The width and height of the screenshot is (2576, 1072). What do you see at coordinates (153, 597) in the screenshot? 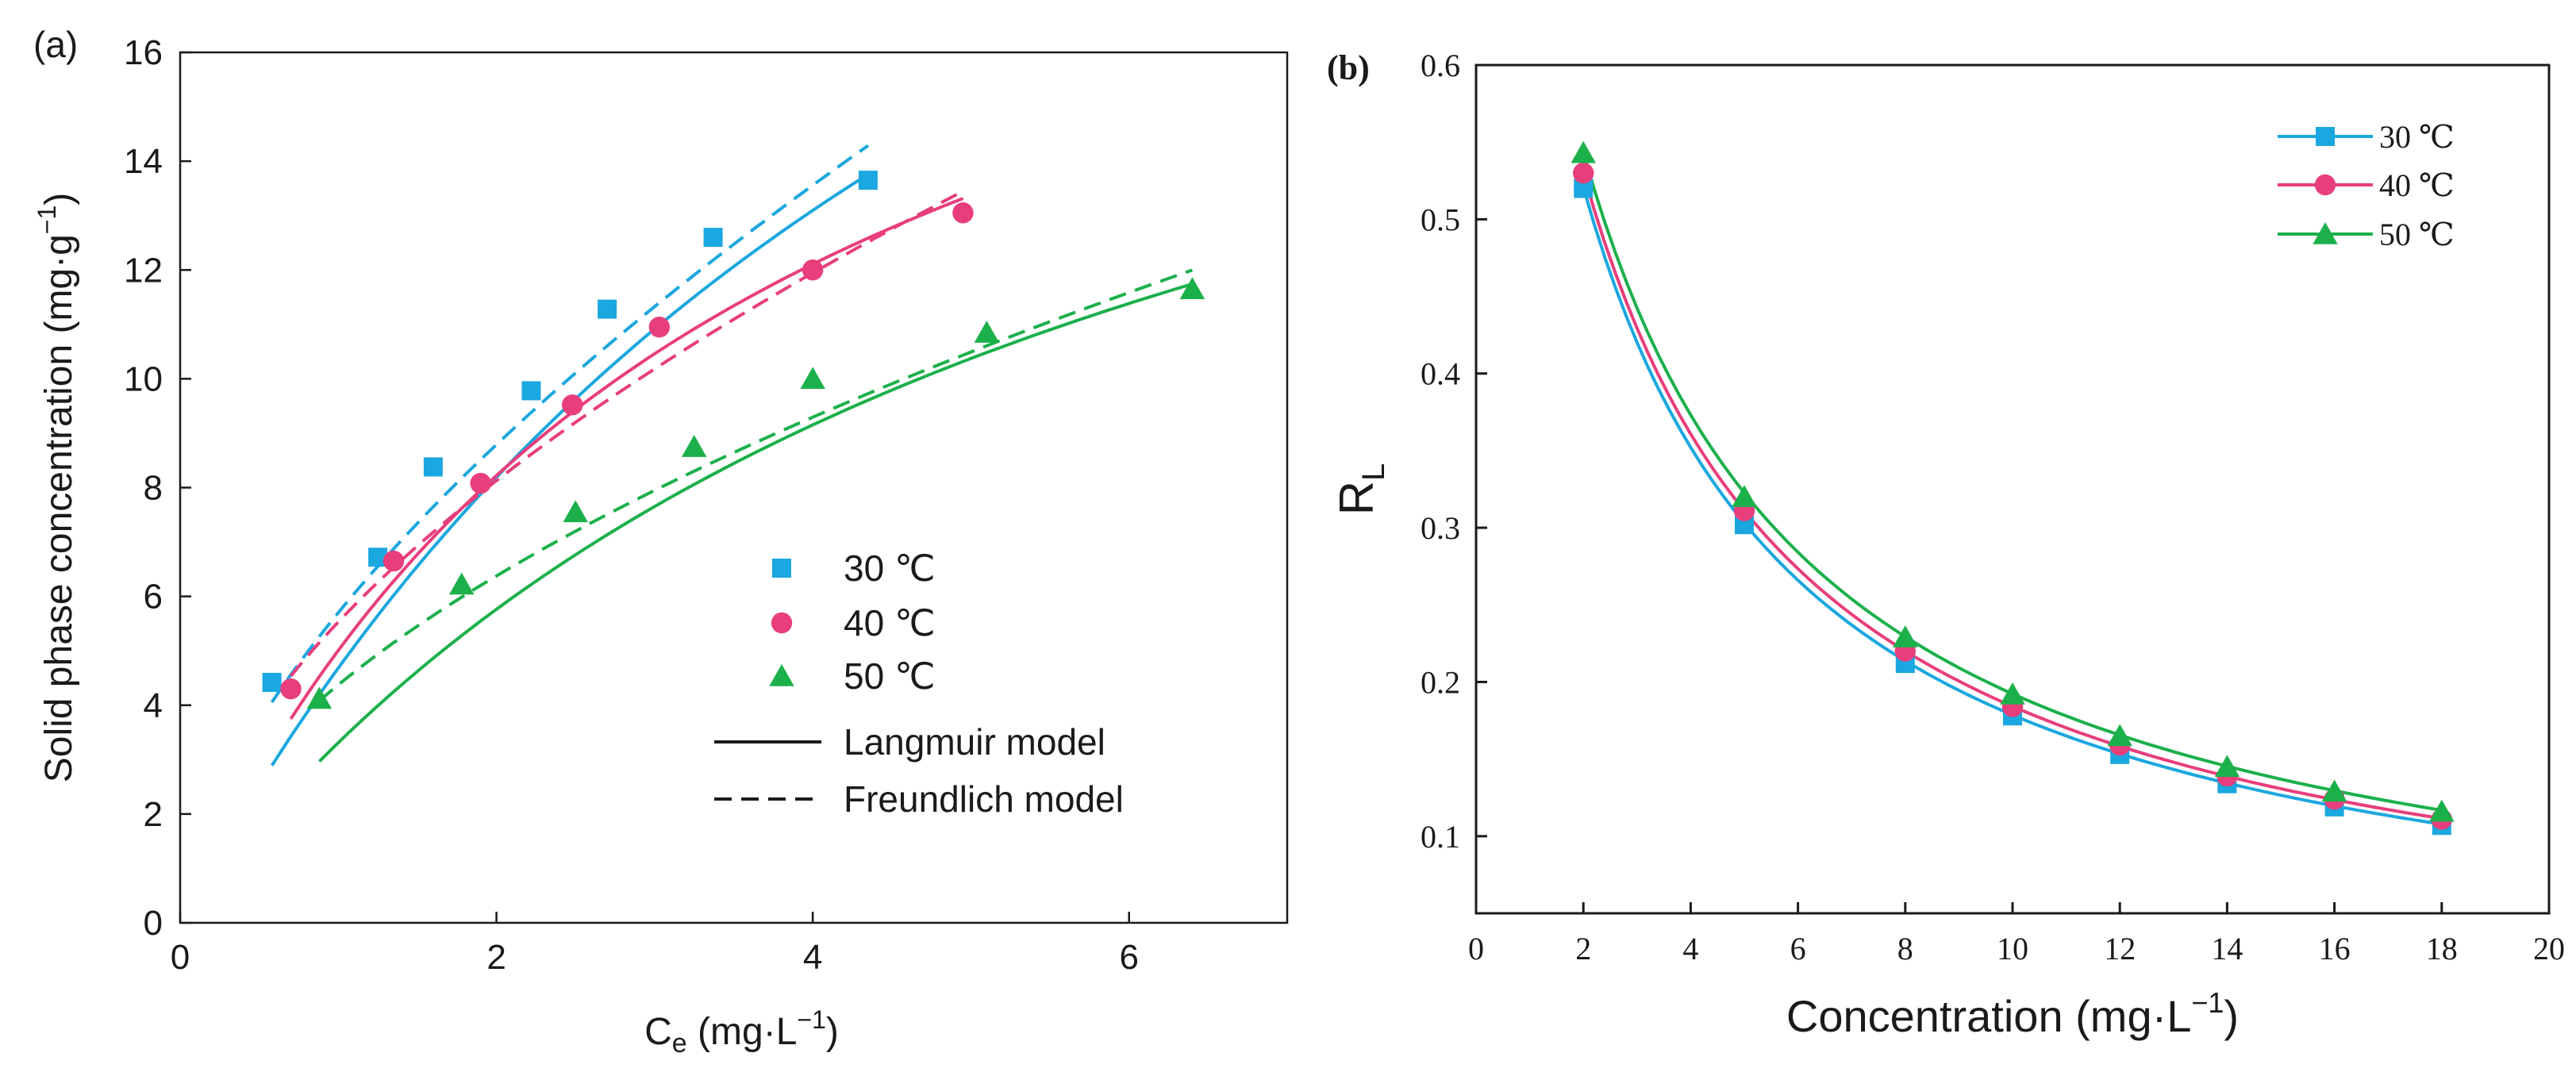
I see `y-tick-label: 6` at bounding box center [153, 597].